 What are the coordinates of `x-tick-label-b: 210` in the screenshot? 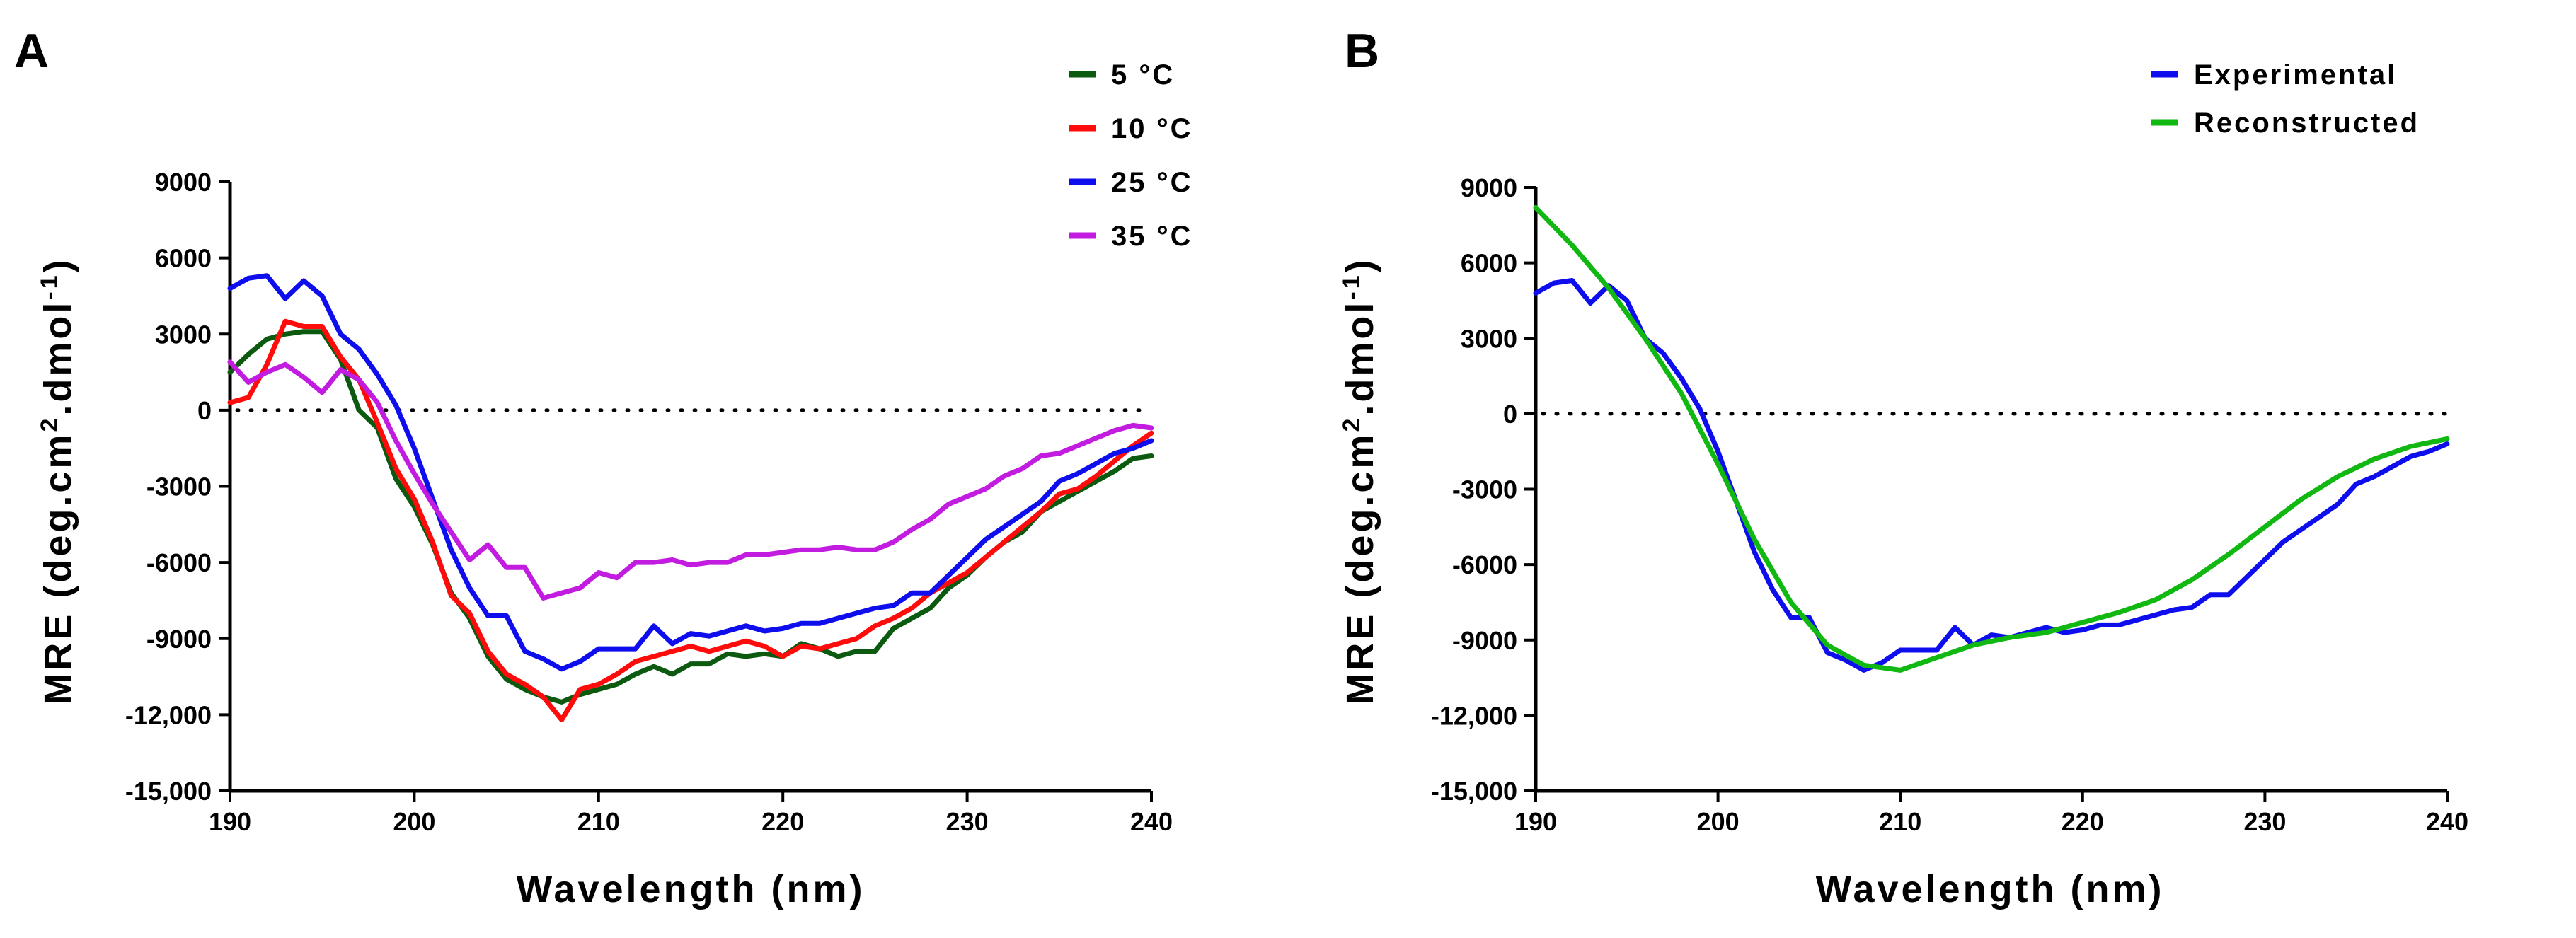 It's located at (1900, 821).